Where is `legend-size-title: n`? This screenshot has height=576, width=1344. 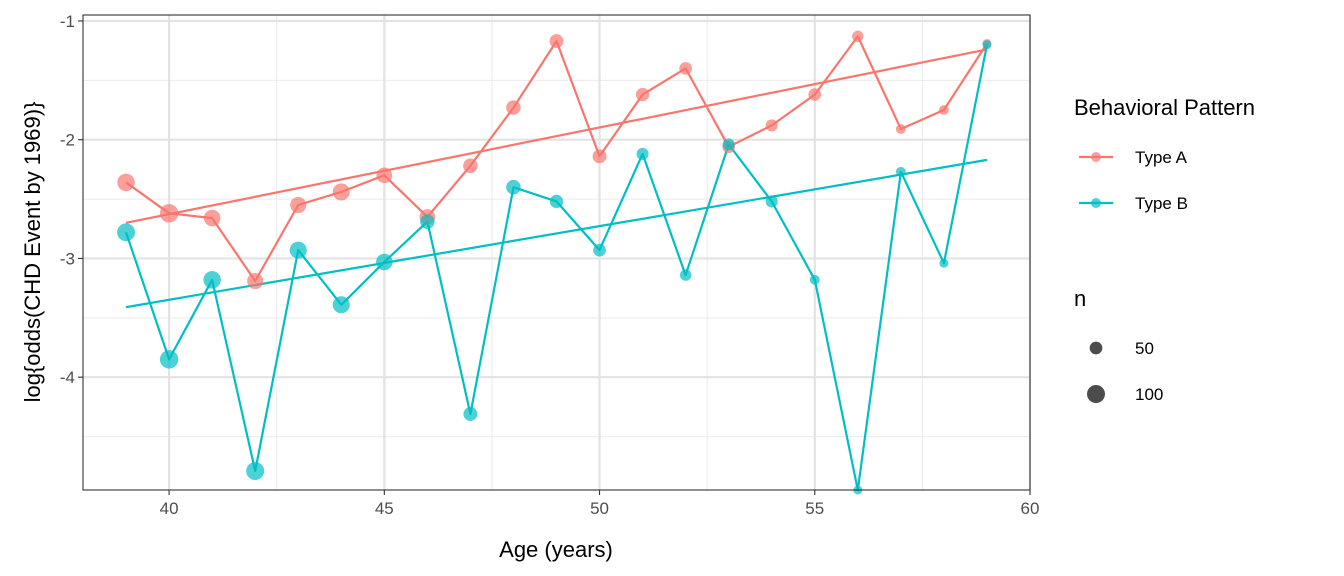 legend-size-title: n is located at coordinates (1080, 298).